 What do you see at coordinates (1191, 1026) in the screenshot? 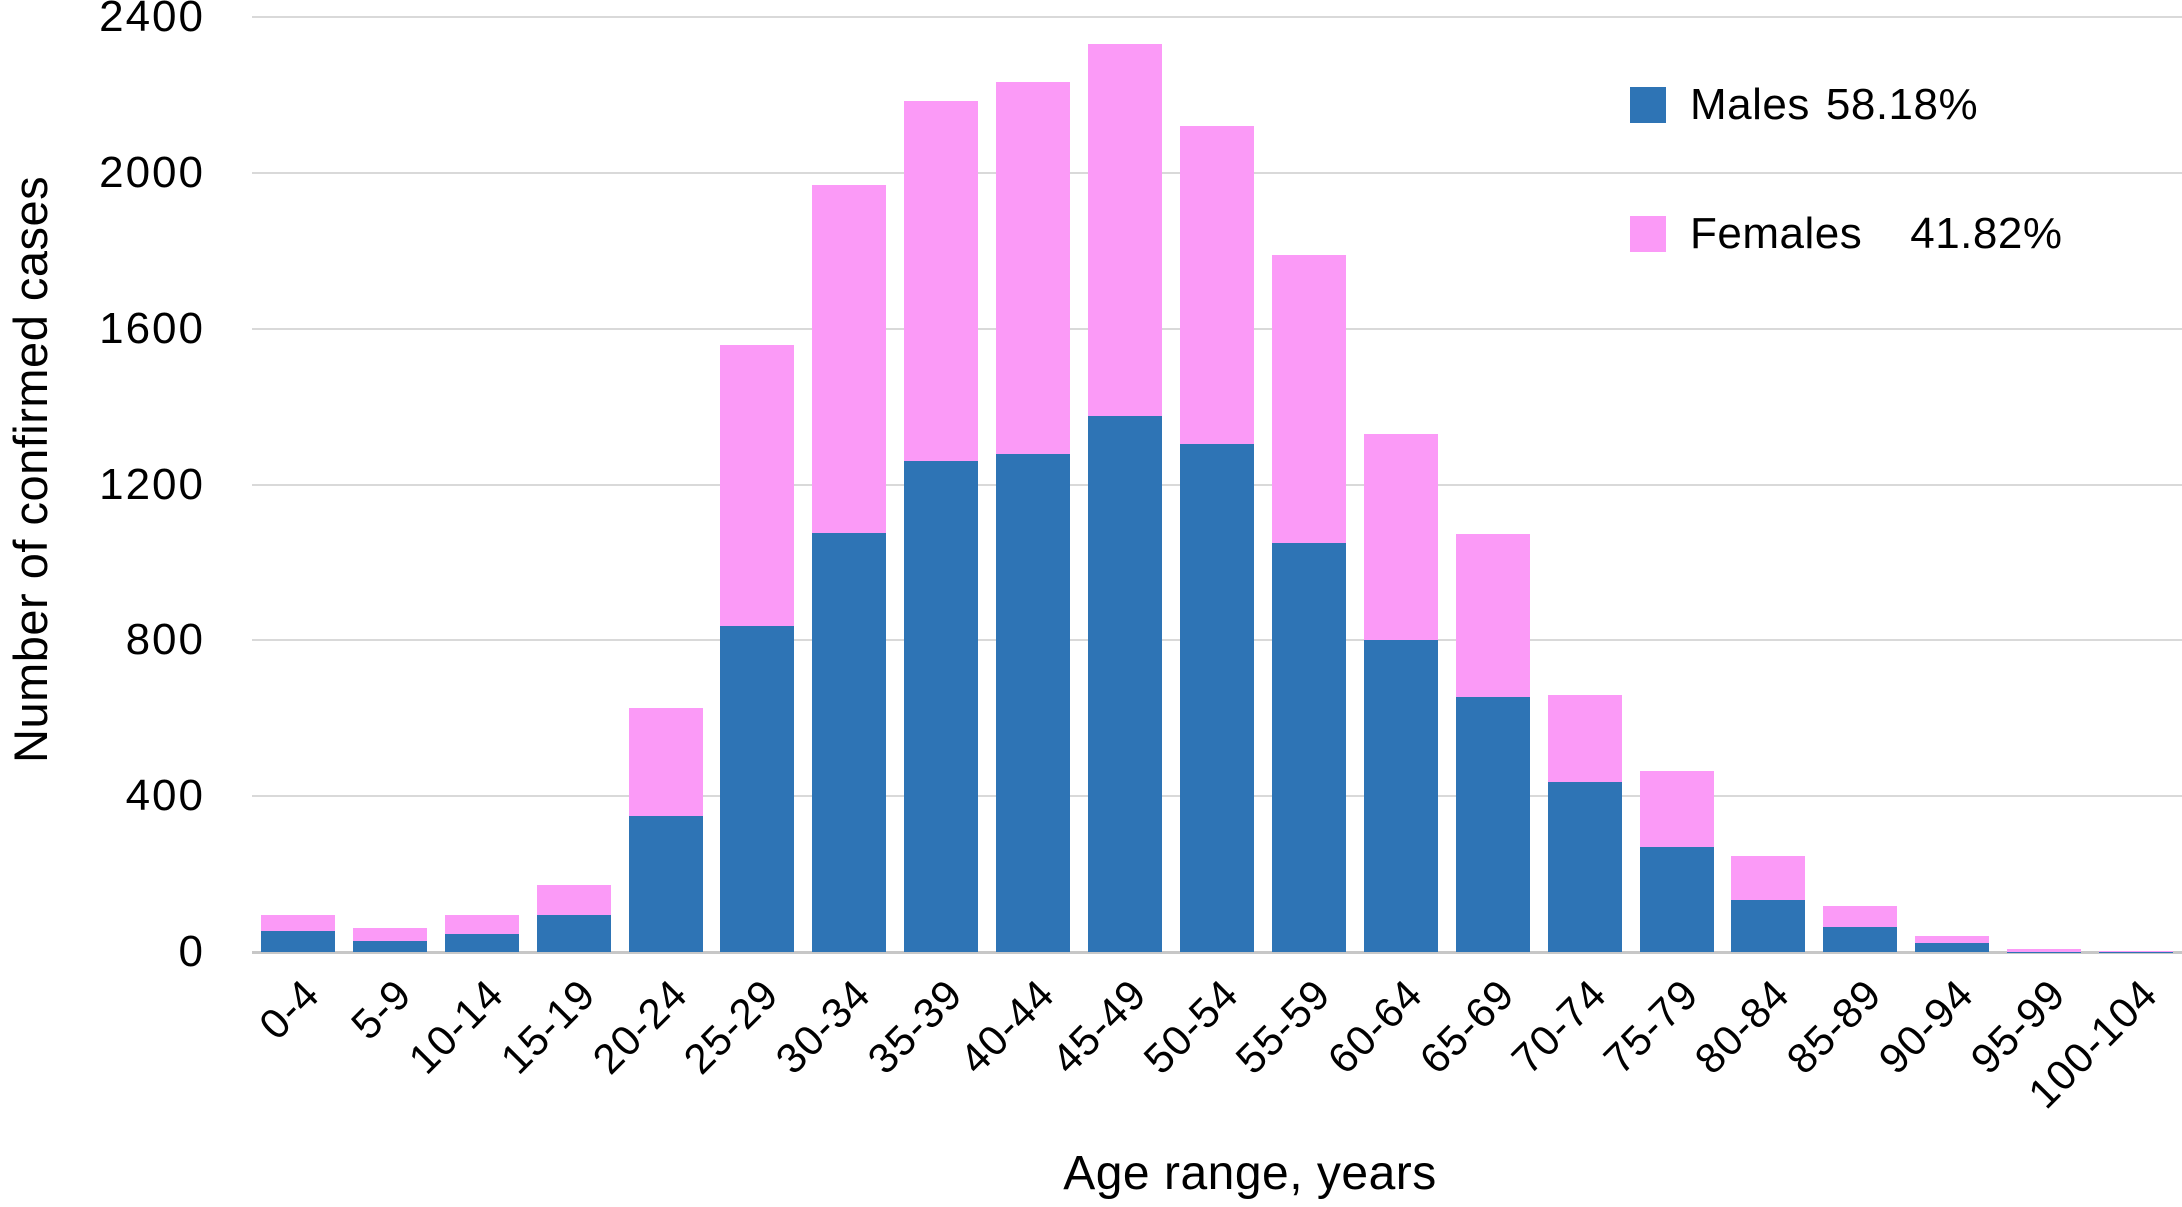
I see `x-tick-label-50-54: 50-54` at bounding box center [1191, 1026].